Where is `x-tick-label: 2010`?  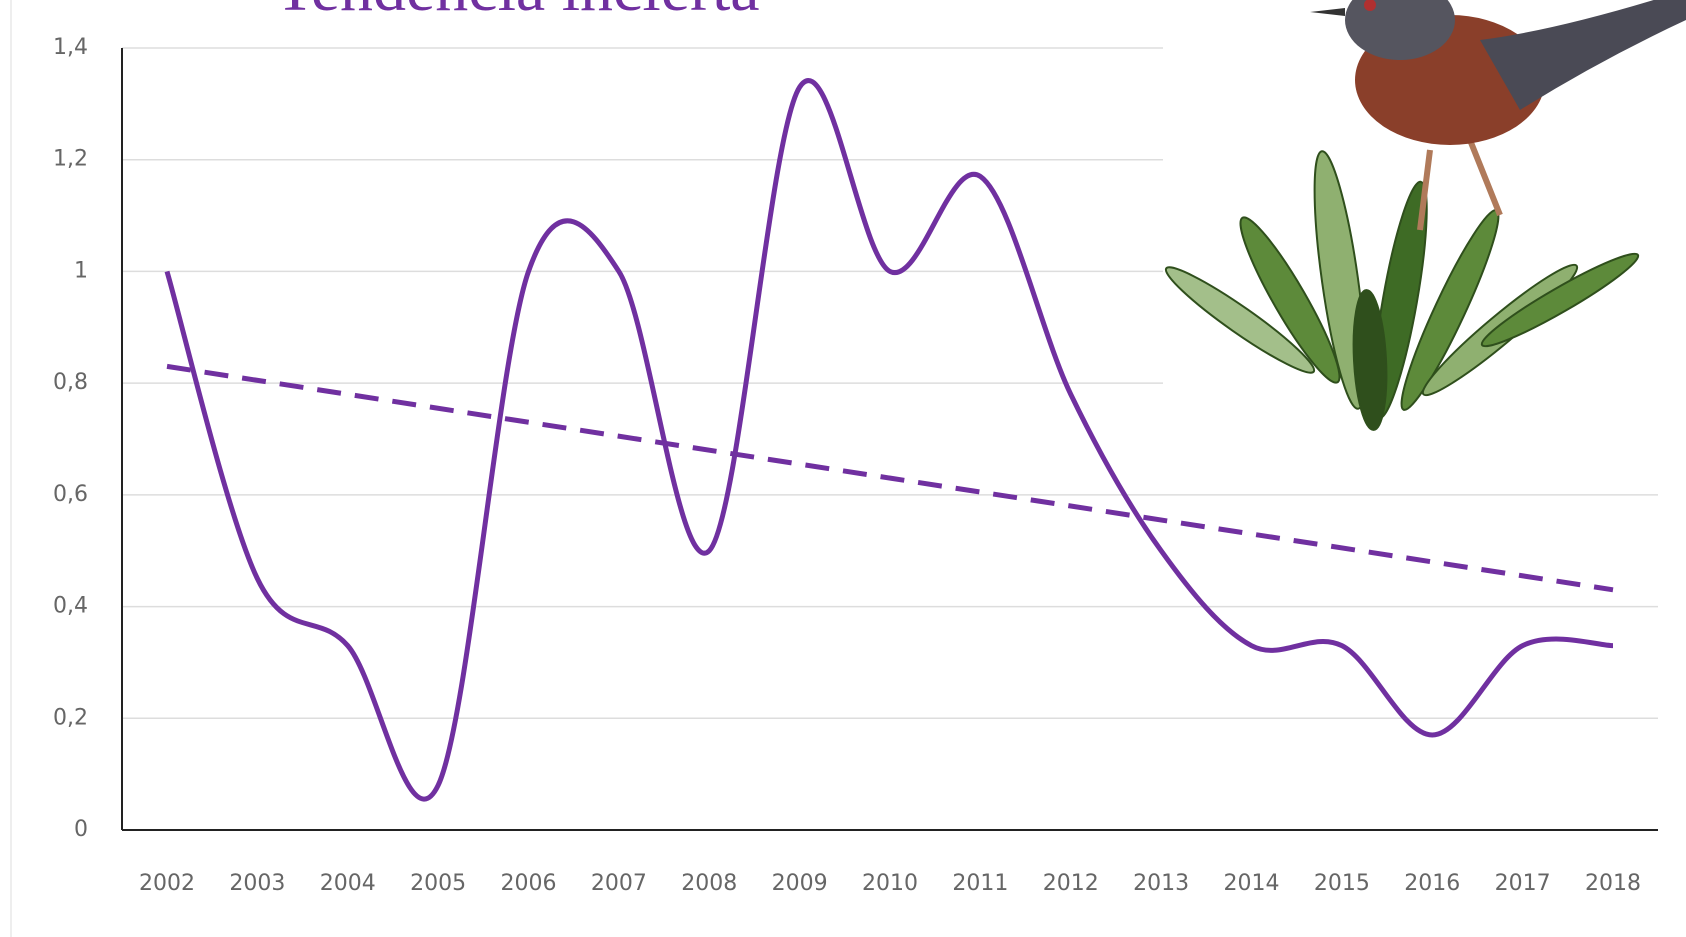
x-tick-label: 2010 is located at coordinates (890, 883).